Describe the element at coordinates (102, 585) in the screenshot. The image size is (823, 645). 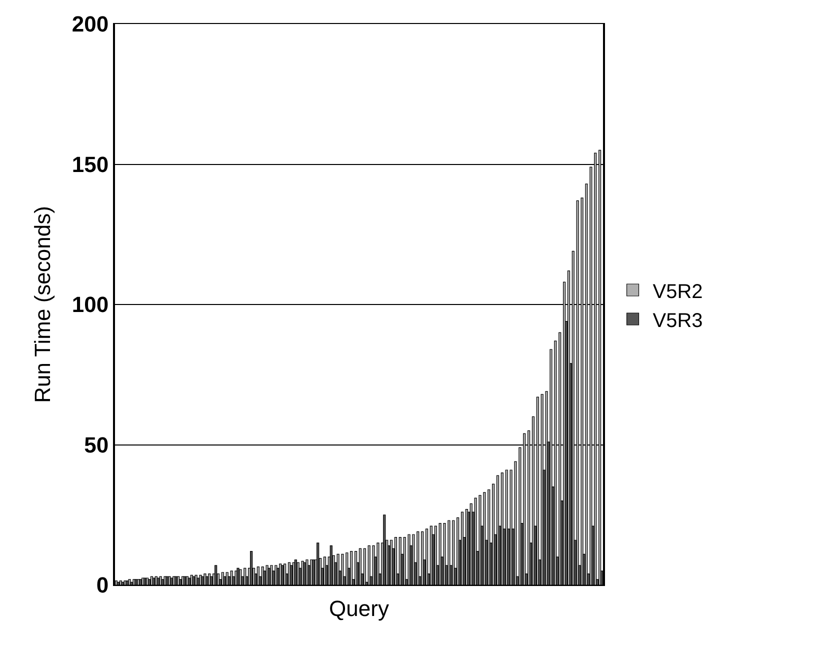
I see `y-tick-label: 0` at that location.